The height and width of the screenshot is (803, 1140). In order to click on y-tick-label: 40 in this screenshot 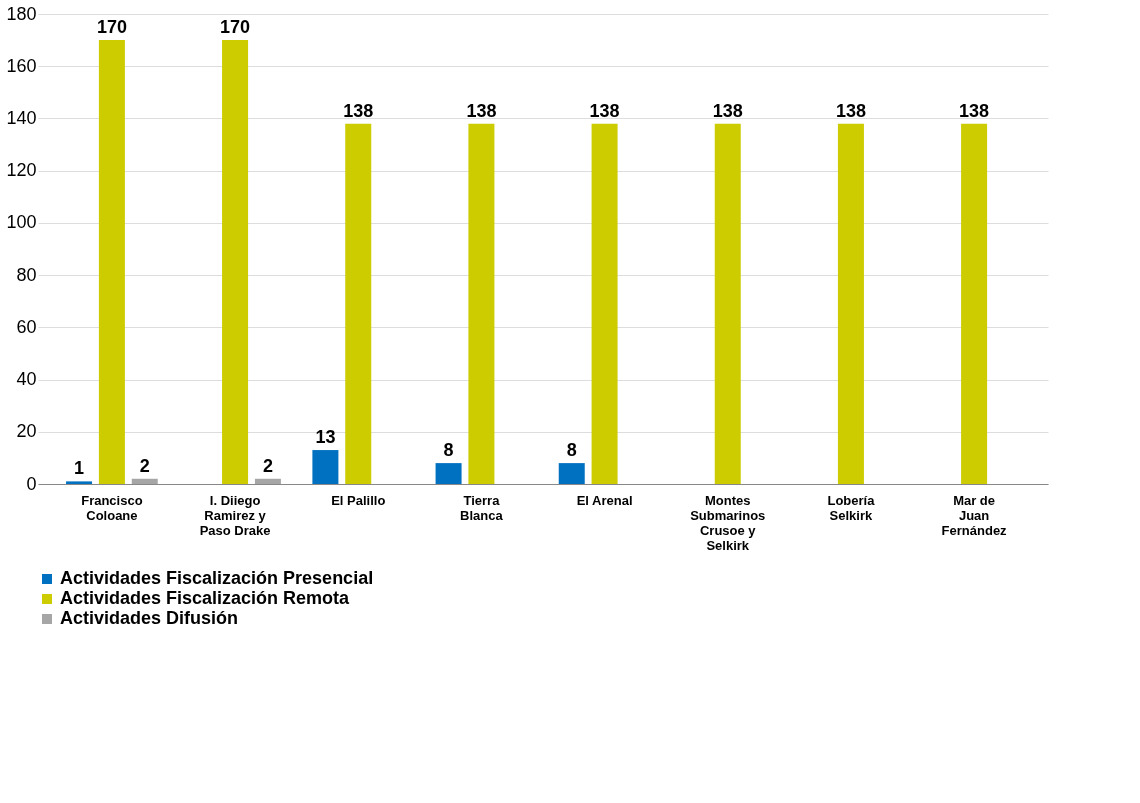, I will do `click(26, 379)`.